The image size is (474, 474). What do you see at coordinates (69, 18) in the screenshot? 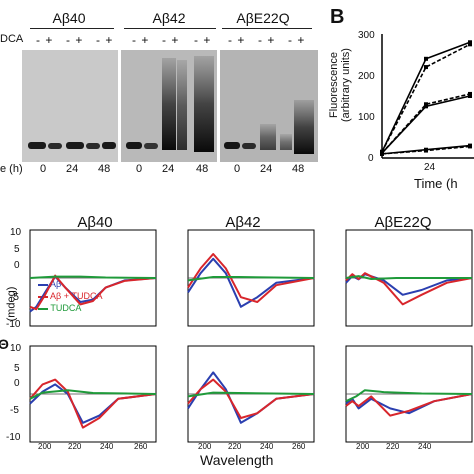
I see `blot-header-ab40: Aβ40` at bounding box center [69, 18].